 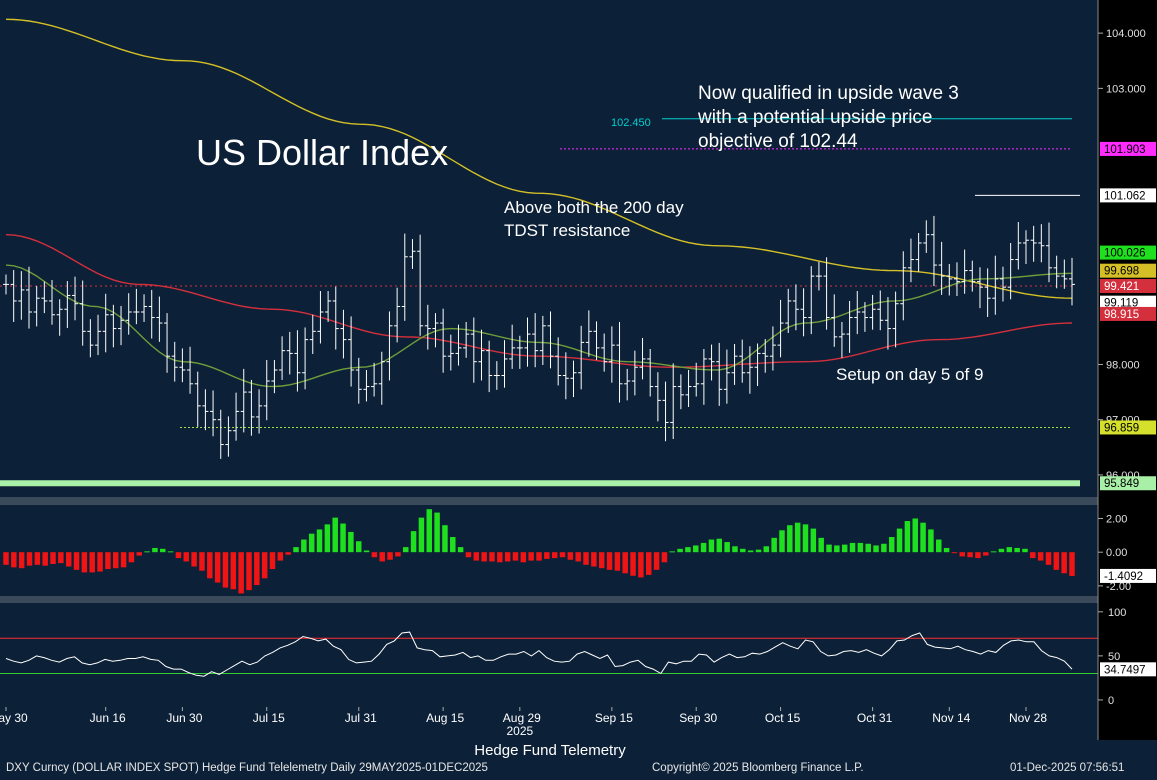 I want to click on panel-divider, so click(x=549, y=501).